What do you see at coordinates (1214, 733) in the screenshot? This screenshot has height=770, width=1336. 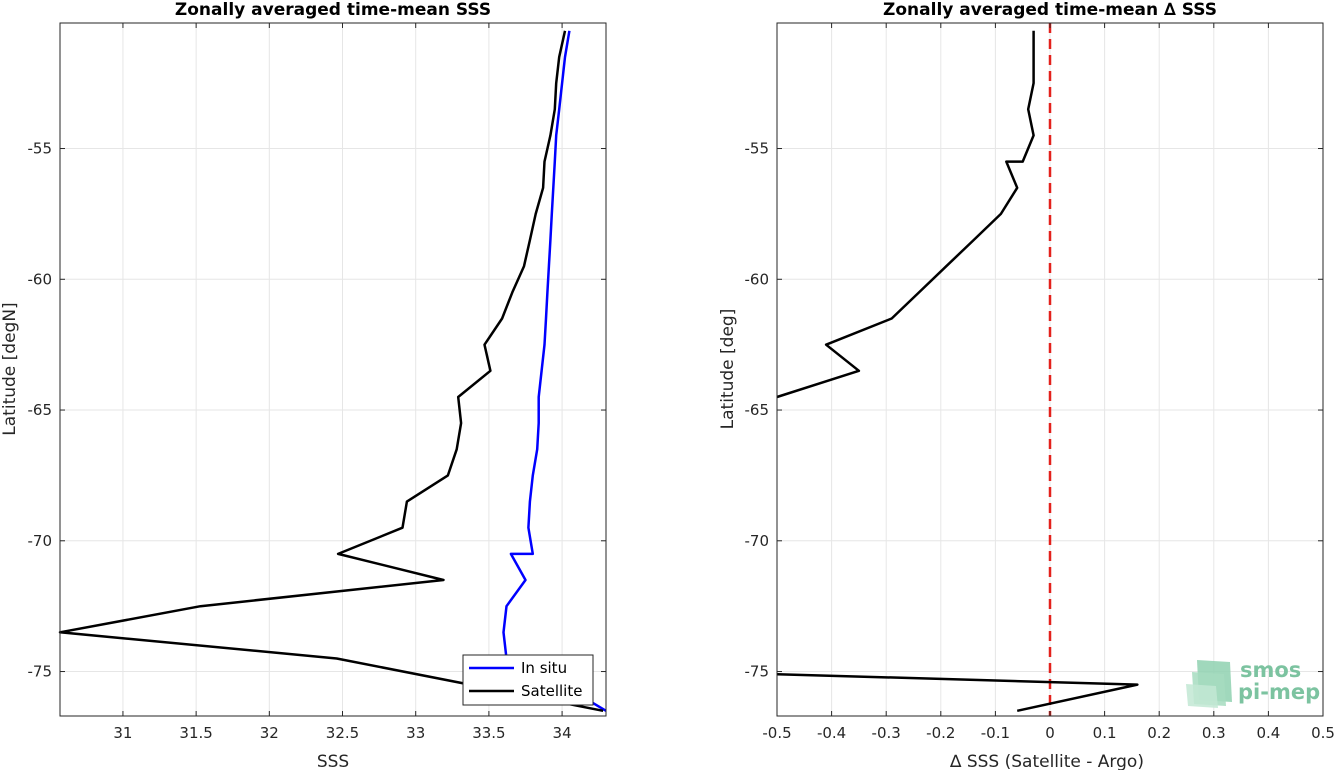 I see `x-tick-label: 0.3` at bounding box center [1214, 733].